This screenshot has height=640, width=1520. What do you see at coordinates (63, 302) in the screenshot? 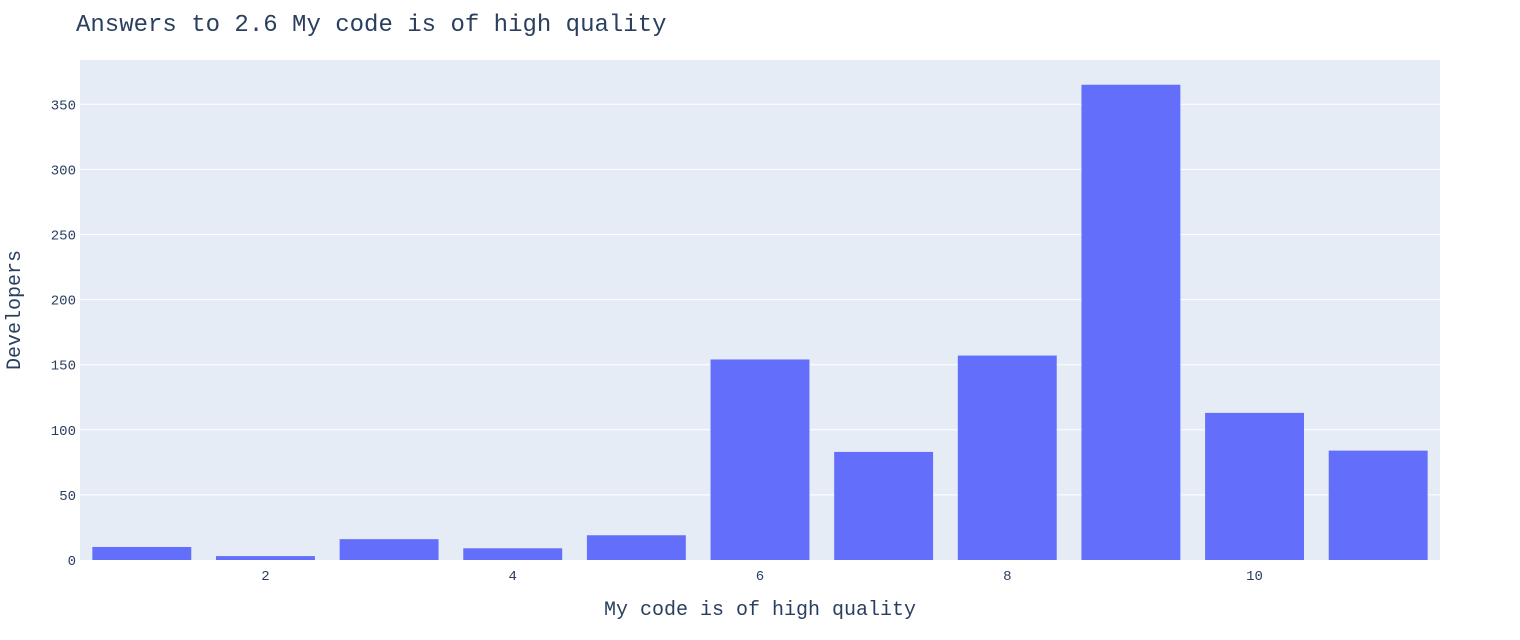
I see `y-tick-label-200: 200` at bounding box center [63, 302].